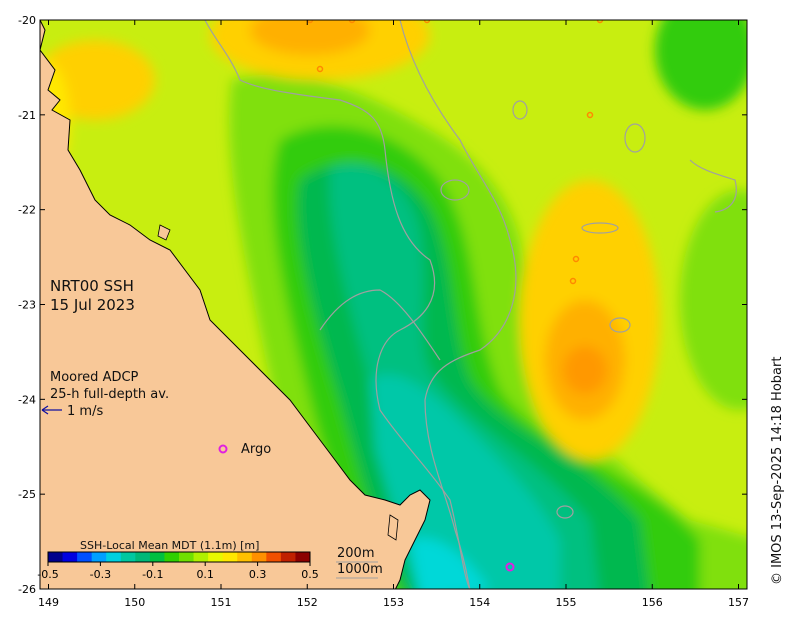  What do you see at coordinates (566, 602) in the screenshot?
I see `x-tick-label: 155` at bounding box center [566, 602].